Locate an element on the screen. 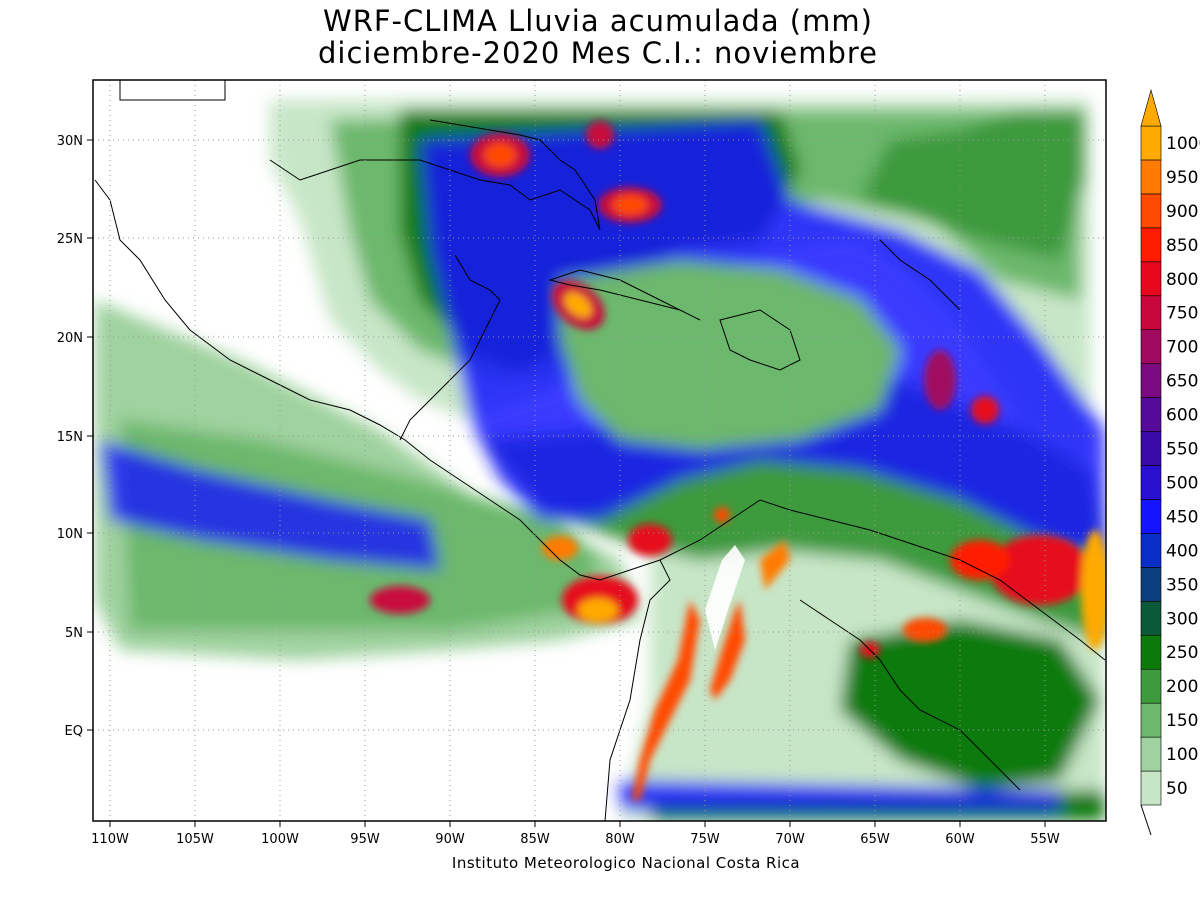 This screenshot has height=900, width=1200. legend-label-350: 350 is located at coordinates (1182, 585).